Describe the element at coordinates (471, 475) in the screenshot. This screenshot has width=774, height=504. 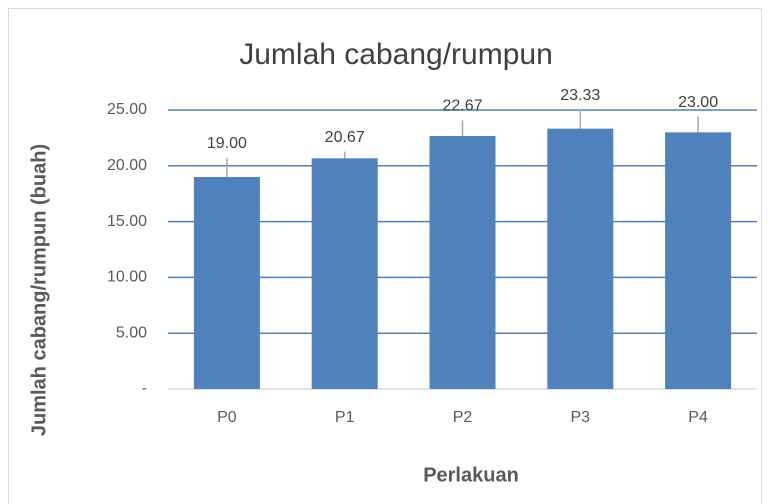
I see `x-axis-title: Perlakuan` at that location.